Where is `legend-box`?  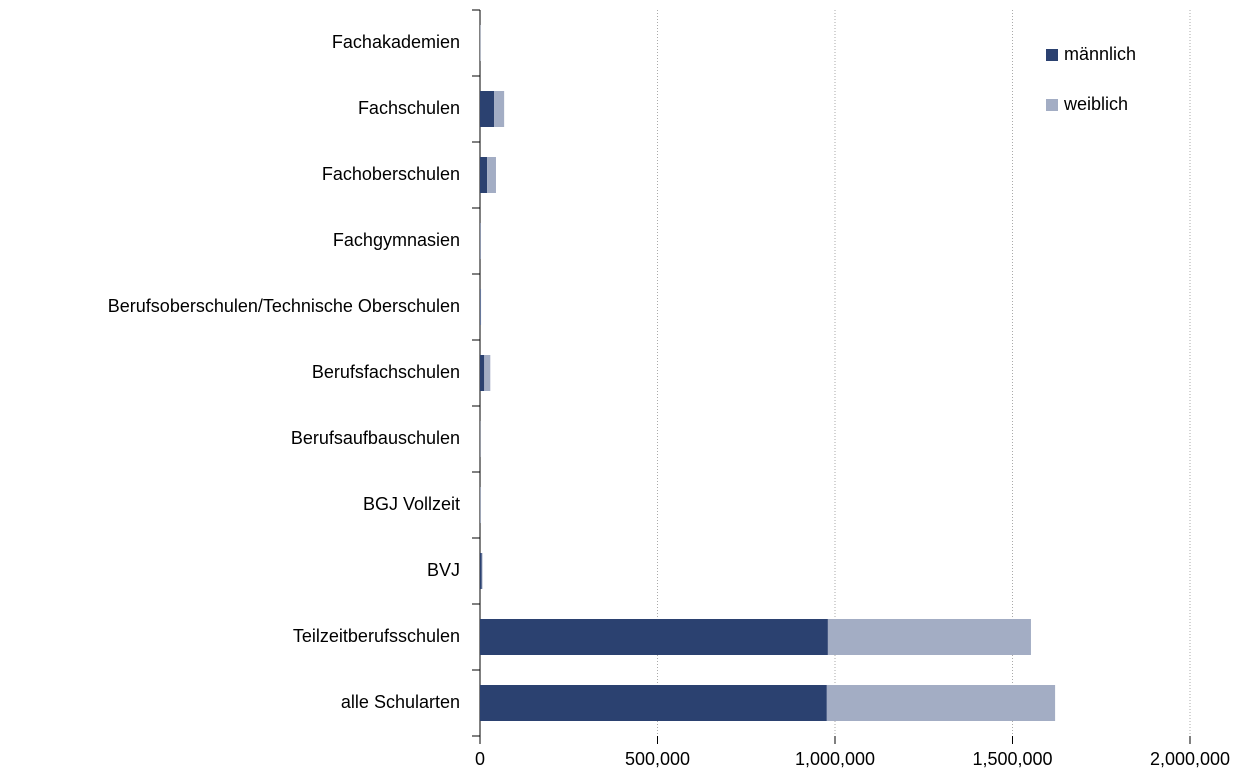
legend-box is located at coordinates (1105, 80).